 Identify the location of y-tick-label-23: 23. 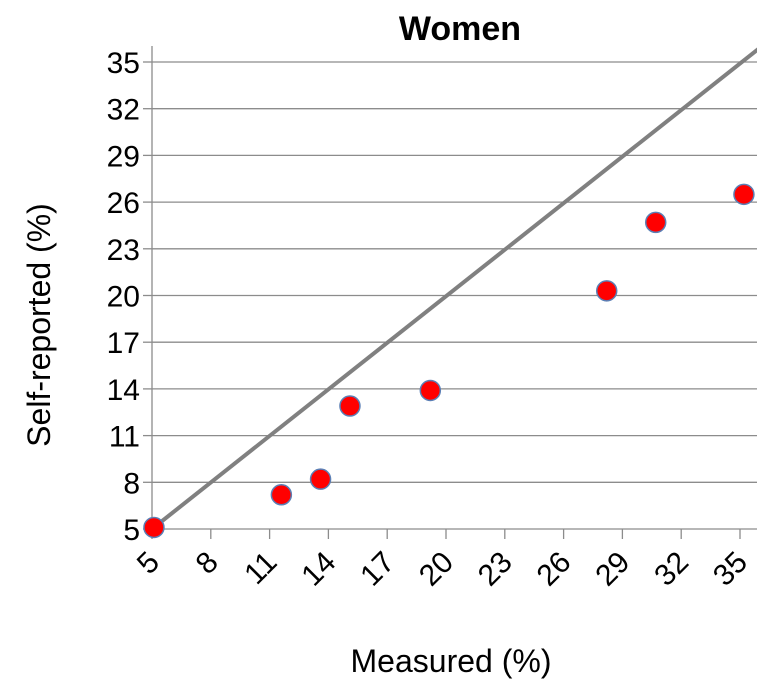
(123, 250).